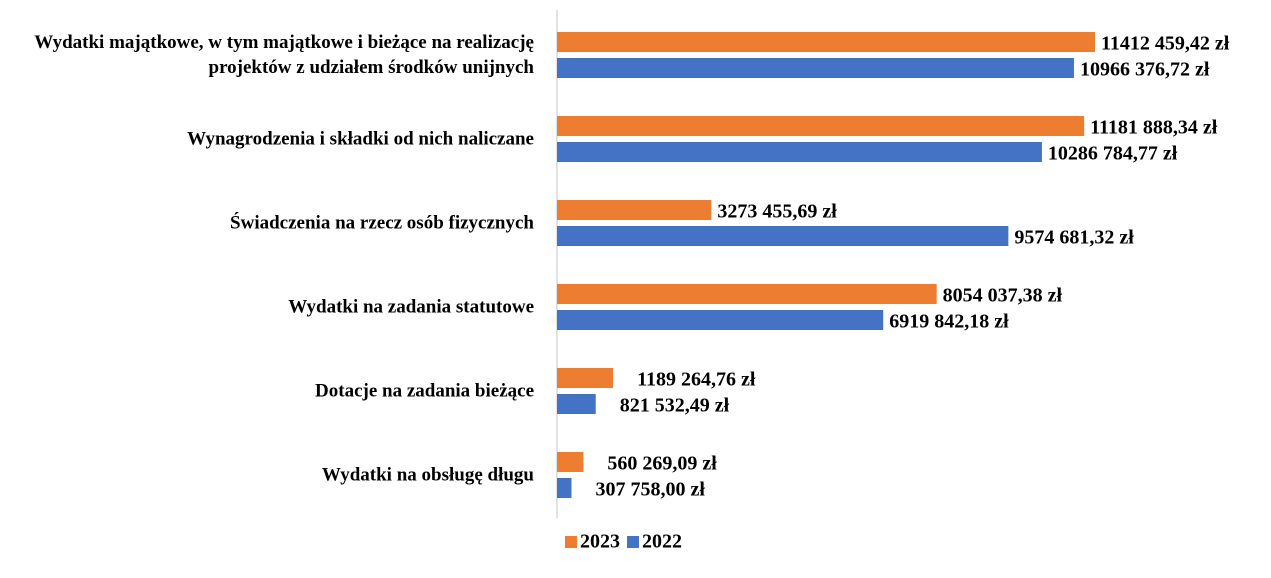 The height and width of the screenshot is (578, 1271). What do you see at coordinates (1113, 154) in the screenshot?
I see `value-label: 10286 784,77 zł` at bounding box center [1113, 154].